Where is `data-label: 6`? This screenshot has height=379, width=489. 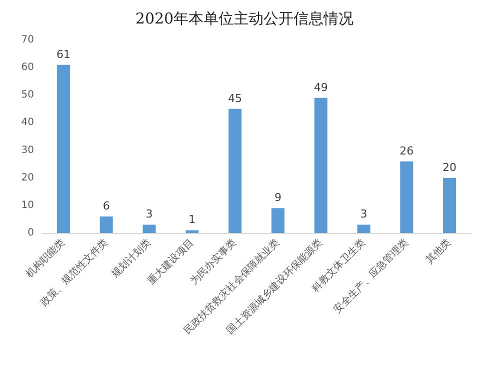 data-label: 6 is located at coordinates (106, 205).